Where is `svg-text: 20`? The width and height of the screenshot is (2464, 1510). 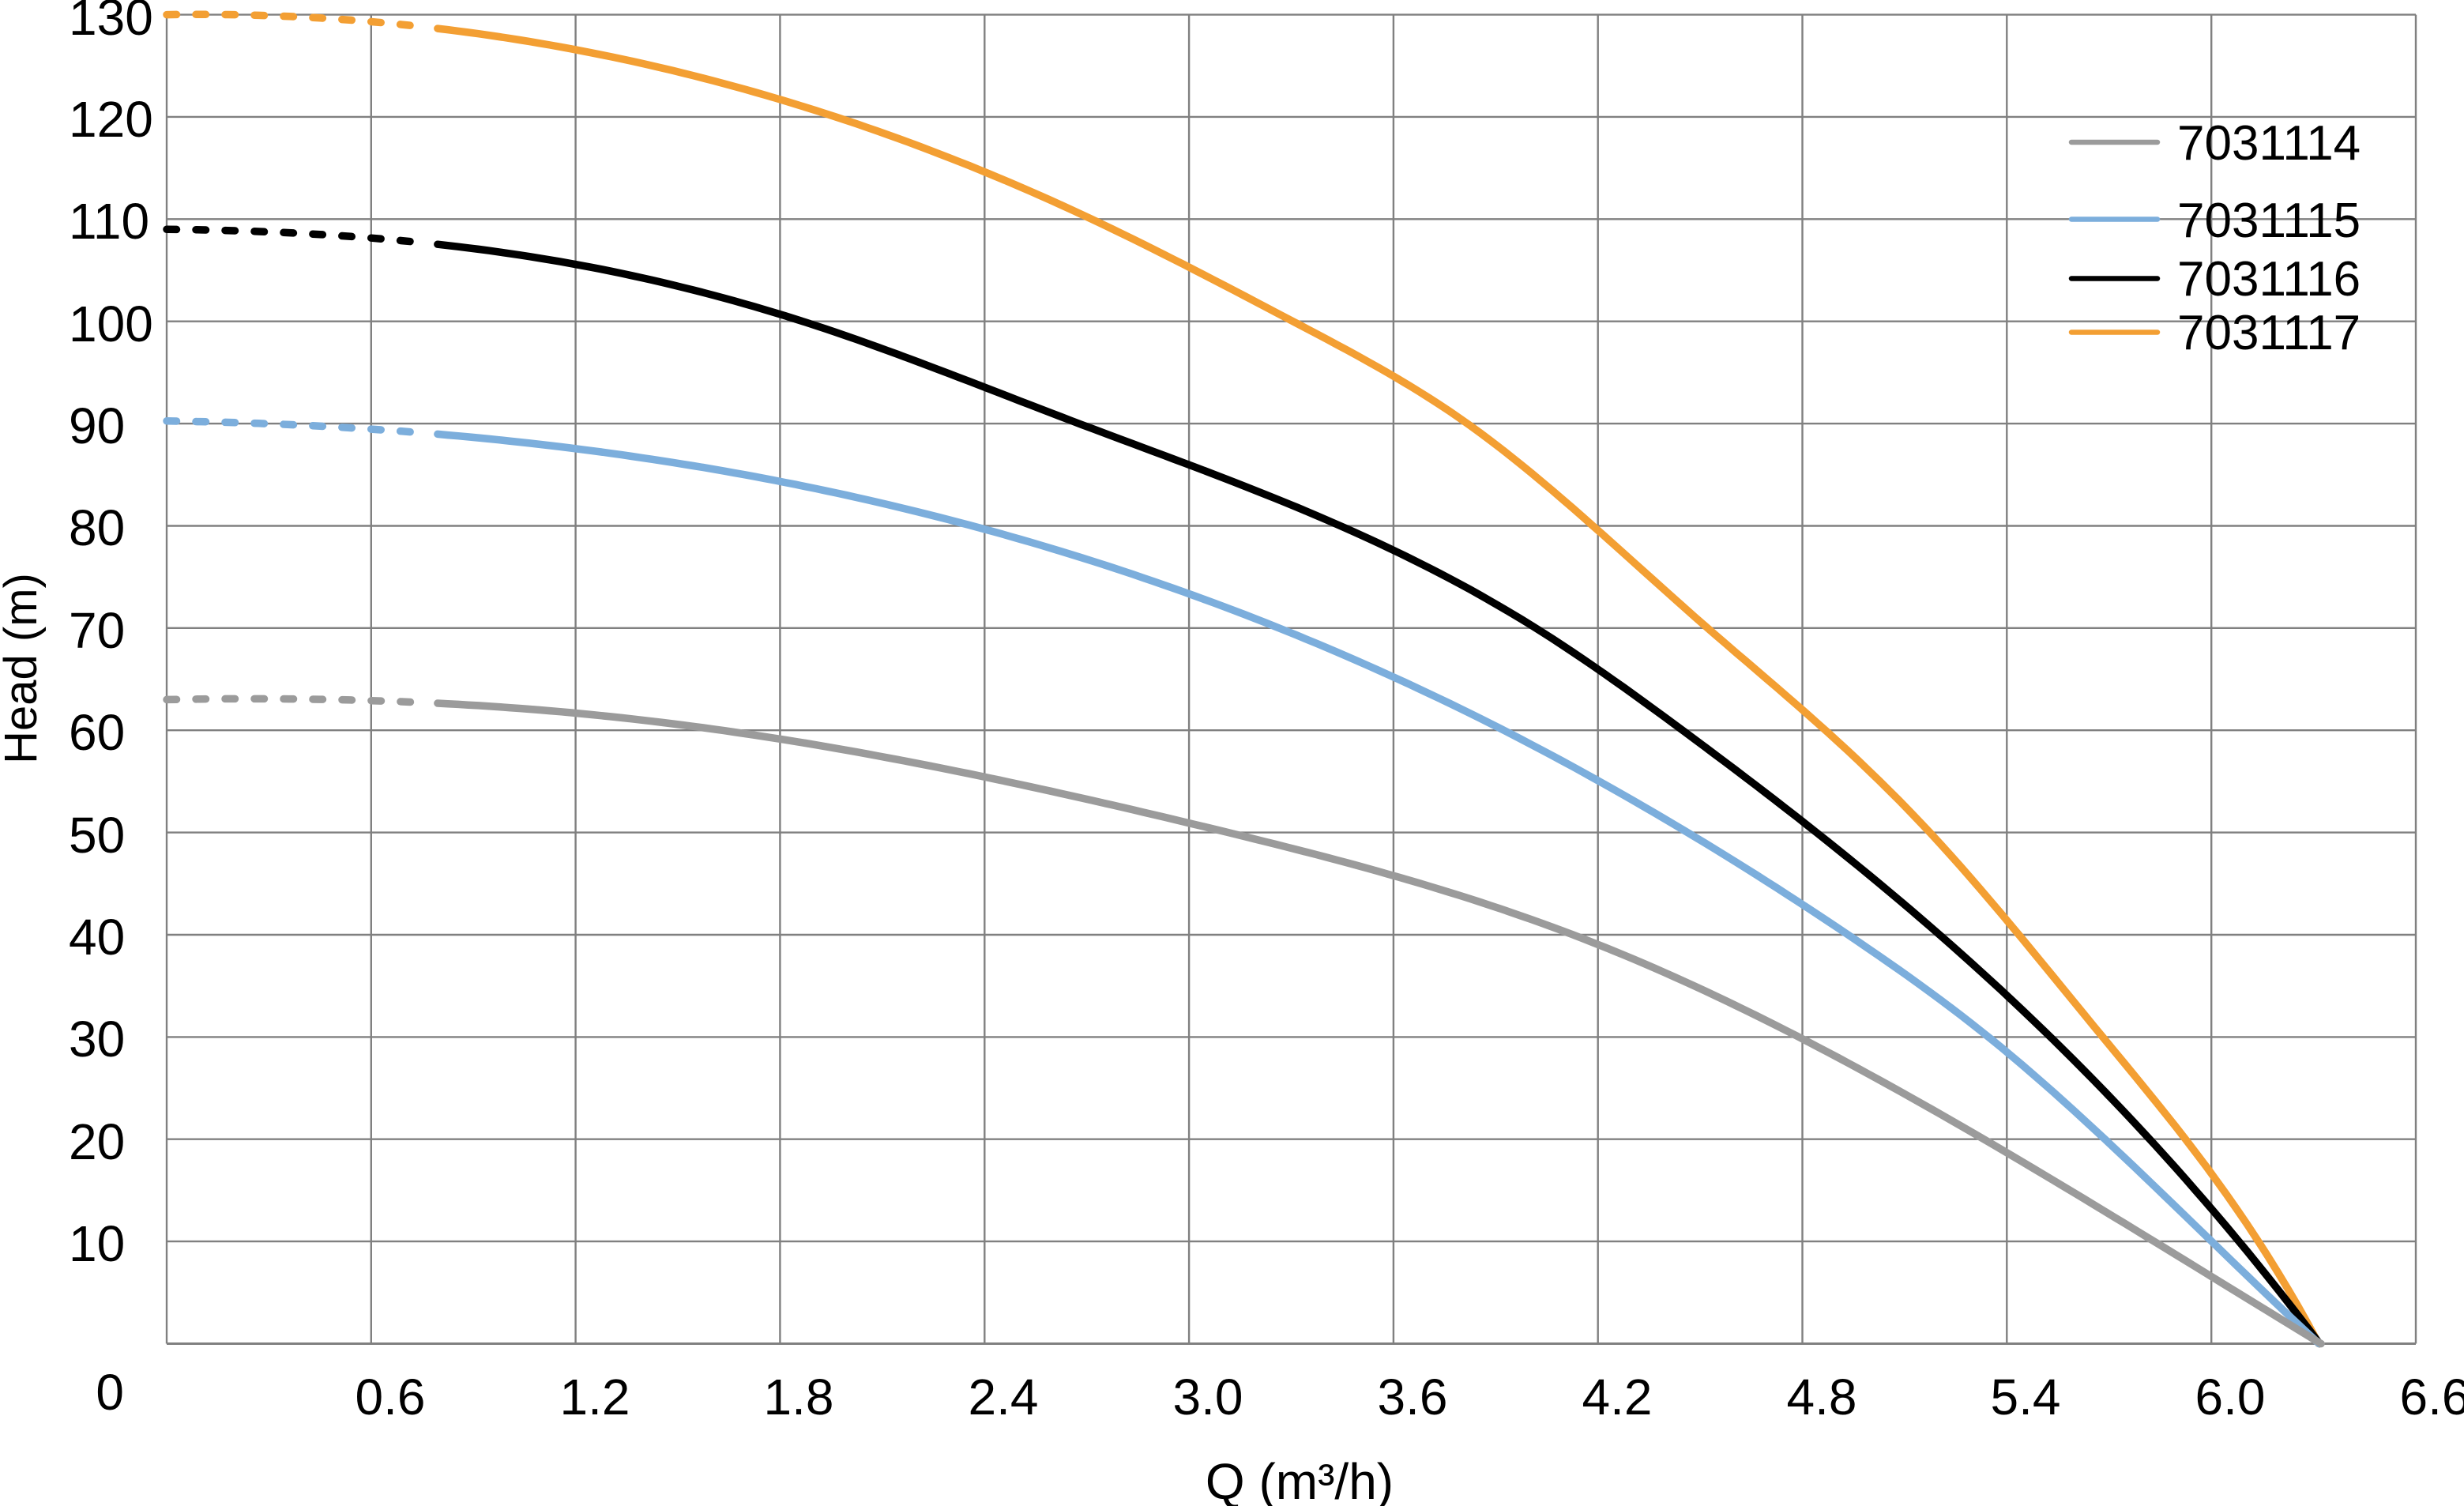
svg-text: 20 is located at coordinates (97, 1141).